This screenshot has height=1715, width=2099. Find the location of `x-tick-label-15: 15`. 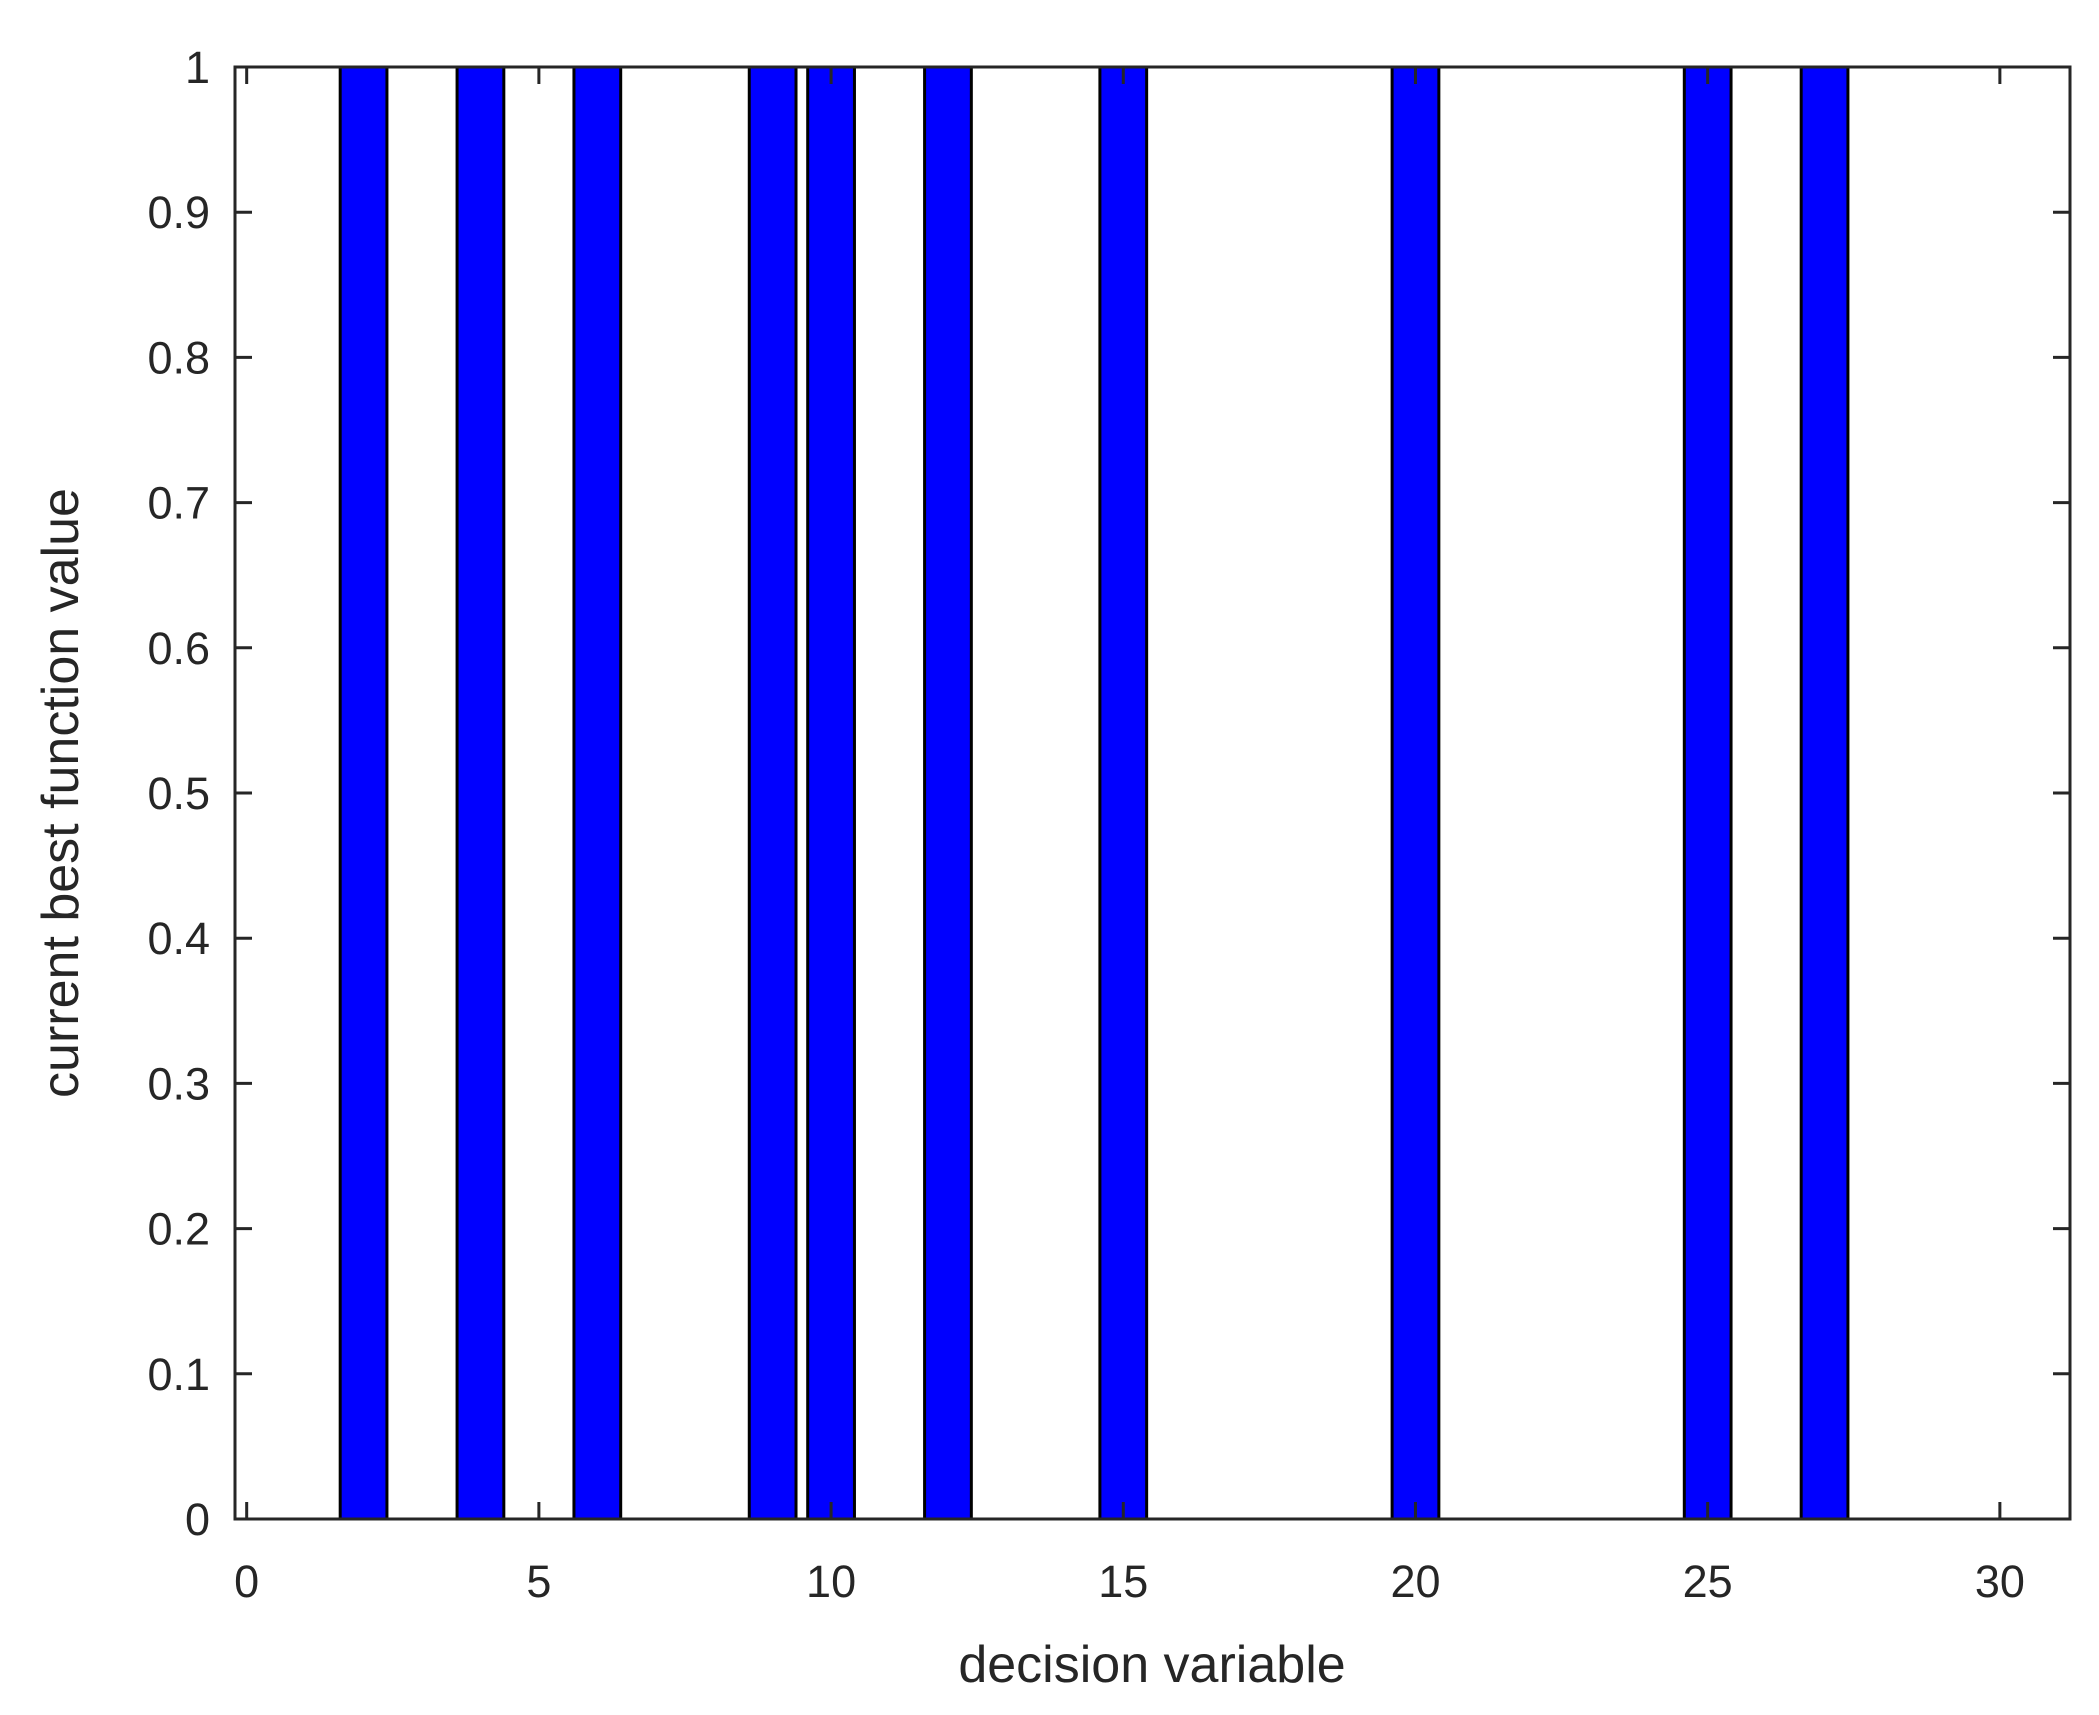

x-tick-label-15: 15 is located at coordinates (1123, 1581).